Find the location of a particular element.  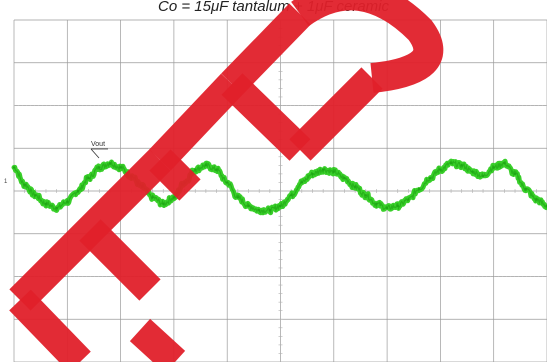

ground-marker: 1 is located at coordinates (6, 182).